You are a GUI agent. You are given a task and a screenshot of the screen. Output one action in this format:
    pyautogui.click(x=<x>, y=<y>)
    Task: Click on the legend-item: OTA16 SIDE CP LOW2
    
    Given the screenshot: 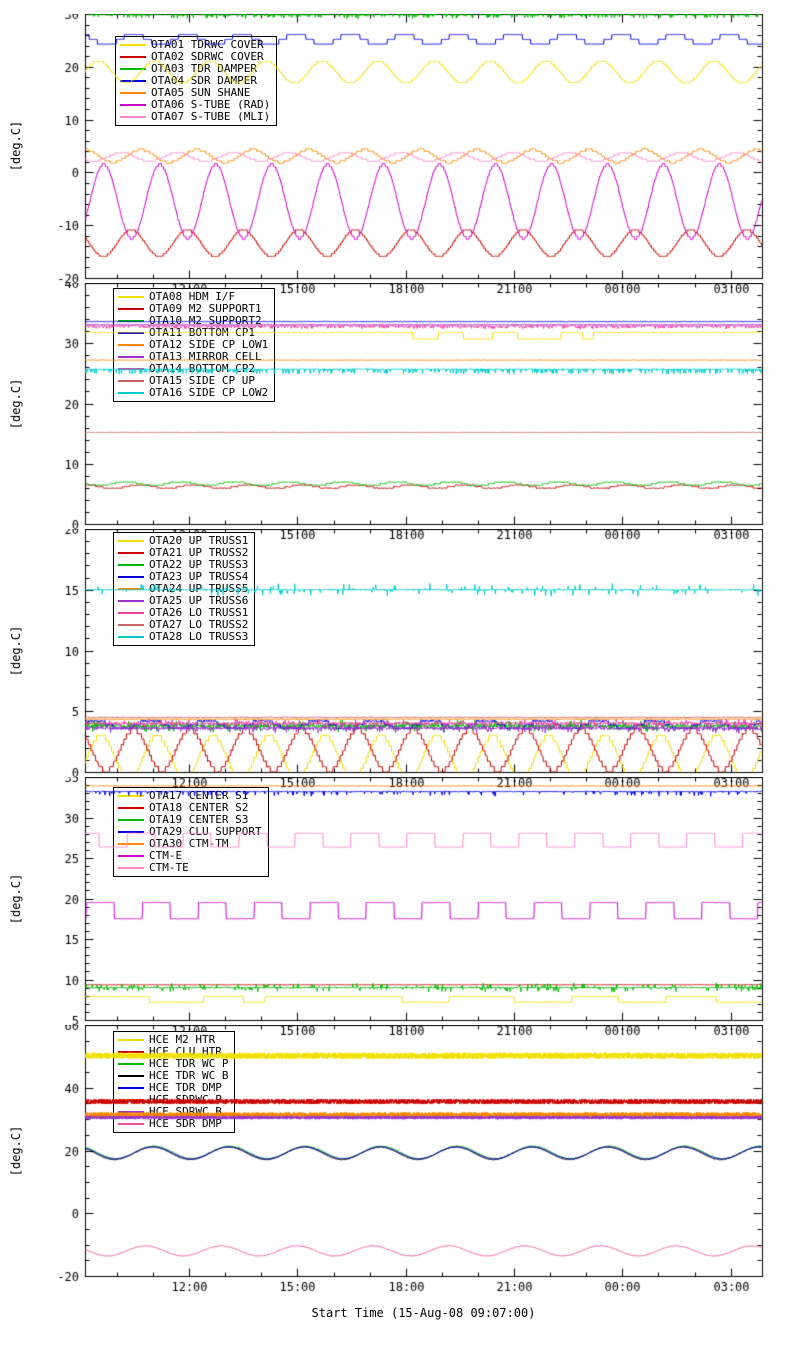 What is the action you would take?
    pyautogui.click(x=193, y=393)
    